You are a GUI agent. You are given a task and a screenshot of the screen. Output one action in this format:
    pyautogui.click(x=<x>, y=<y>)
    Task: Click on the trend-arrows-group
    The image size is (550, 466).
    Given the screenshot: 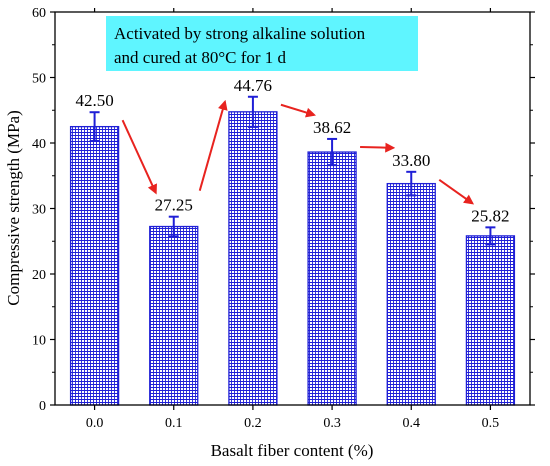 What is the action you would take?
    pyautogui.click(x=298, y=152)
    